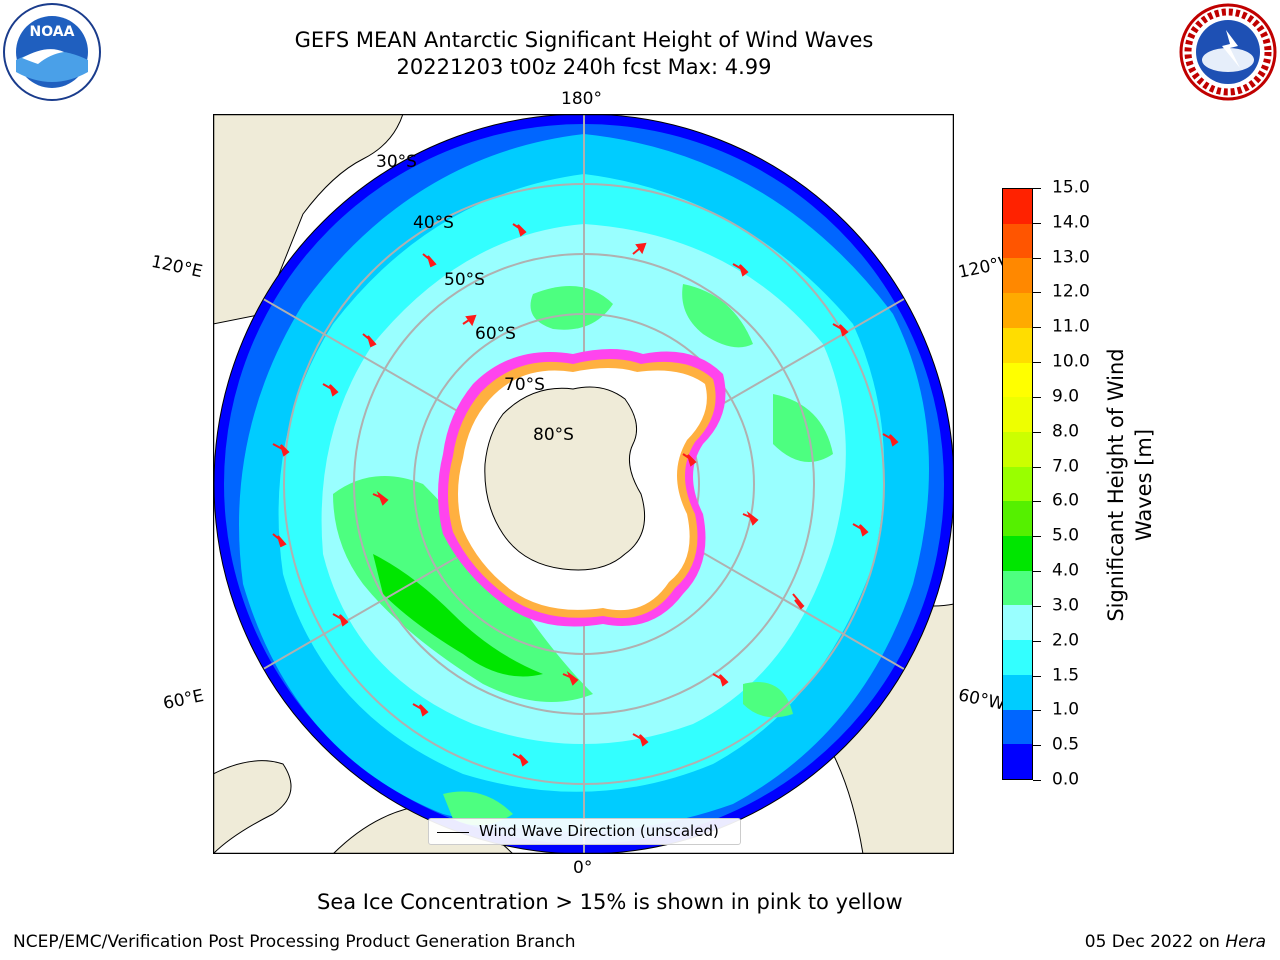 Image resolution: width=1280 pixels, height=960 pixels. I want to click on colorbar-tick-label: 8.0, so click(1066, 431).